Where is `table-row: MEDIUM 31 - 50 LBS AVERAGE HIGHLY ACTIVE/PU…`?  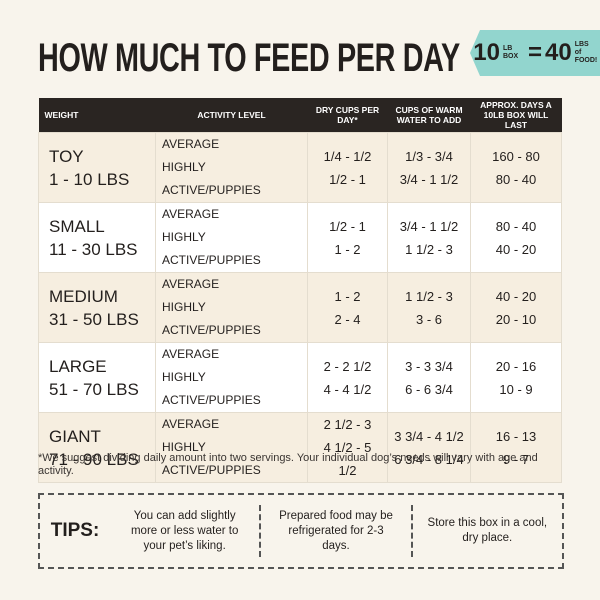 table-row: MEDIUM 31 - 50 LBS AVERAGE HIGHLY ACTIVE/PU… is located at coordinates (300, 307).